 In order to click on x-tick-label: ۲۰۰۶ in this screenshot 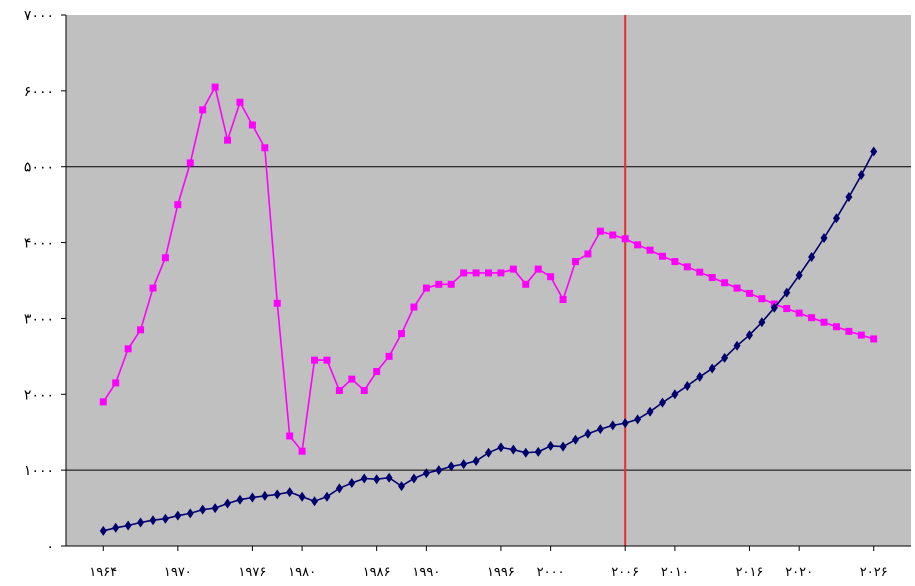, I will do `click(625, 572)`.